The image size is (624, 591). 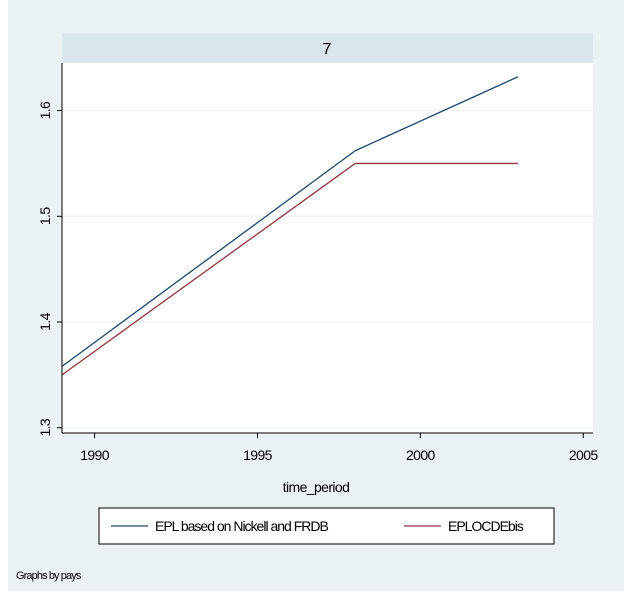 I want to click on panel-title: 7, so click(x=327, y=49).